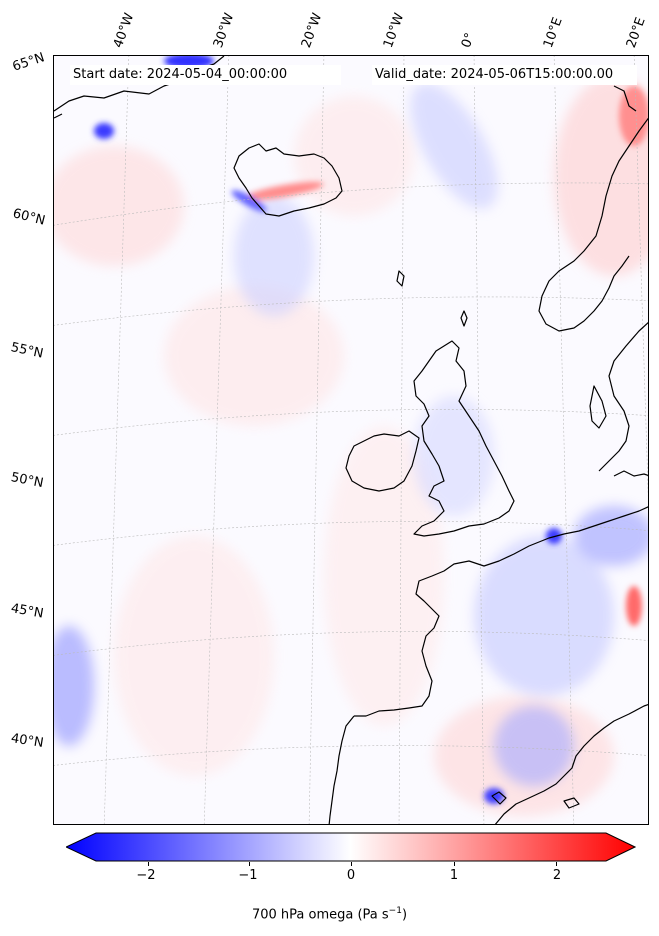  Describe the element at coordinates (557, 875) in the screenshot. I see `colorbar-tick-label: 2` at that location.